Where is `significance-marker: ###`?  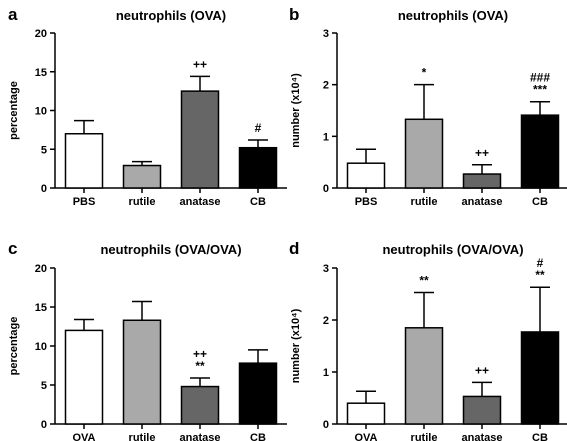
significance-marker: ### is located at coordinates (540, 78).